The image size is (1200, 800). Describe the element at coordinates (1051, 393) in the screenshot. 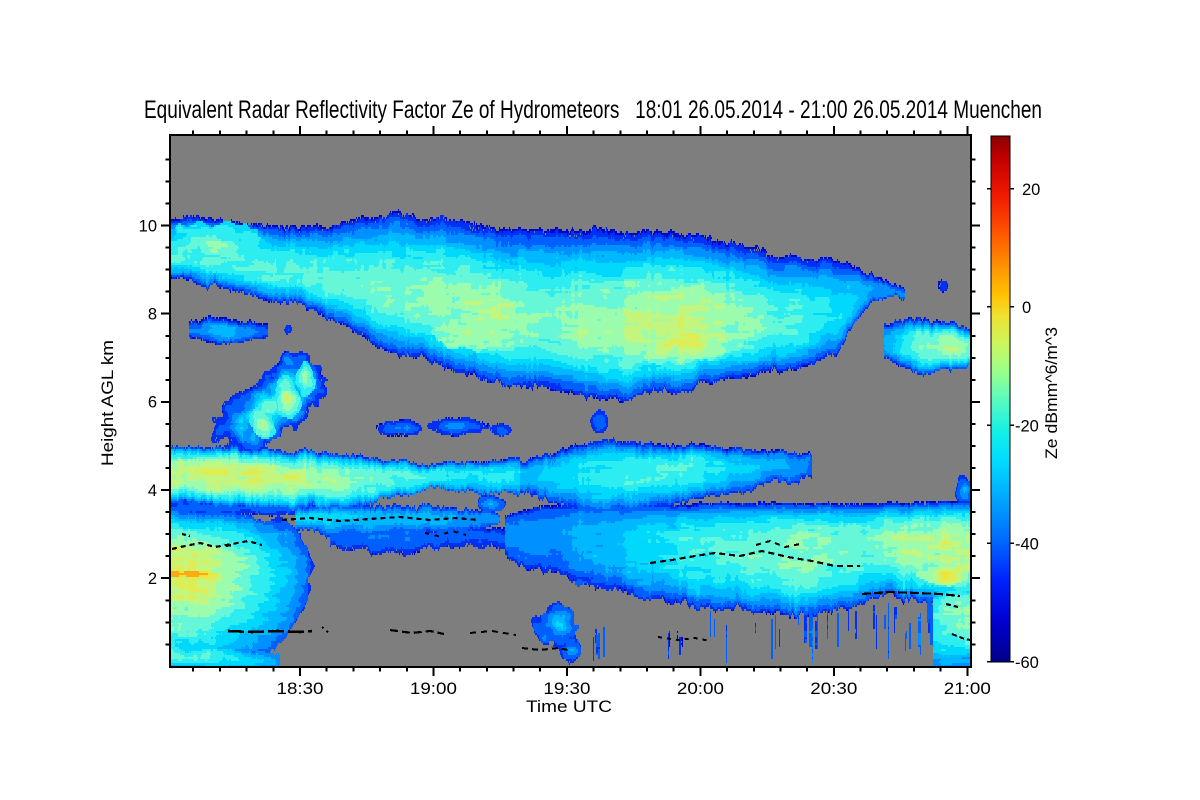

I see `svg-text: Ze dBmm^6/m^3` at that location.